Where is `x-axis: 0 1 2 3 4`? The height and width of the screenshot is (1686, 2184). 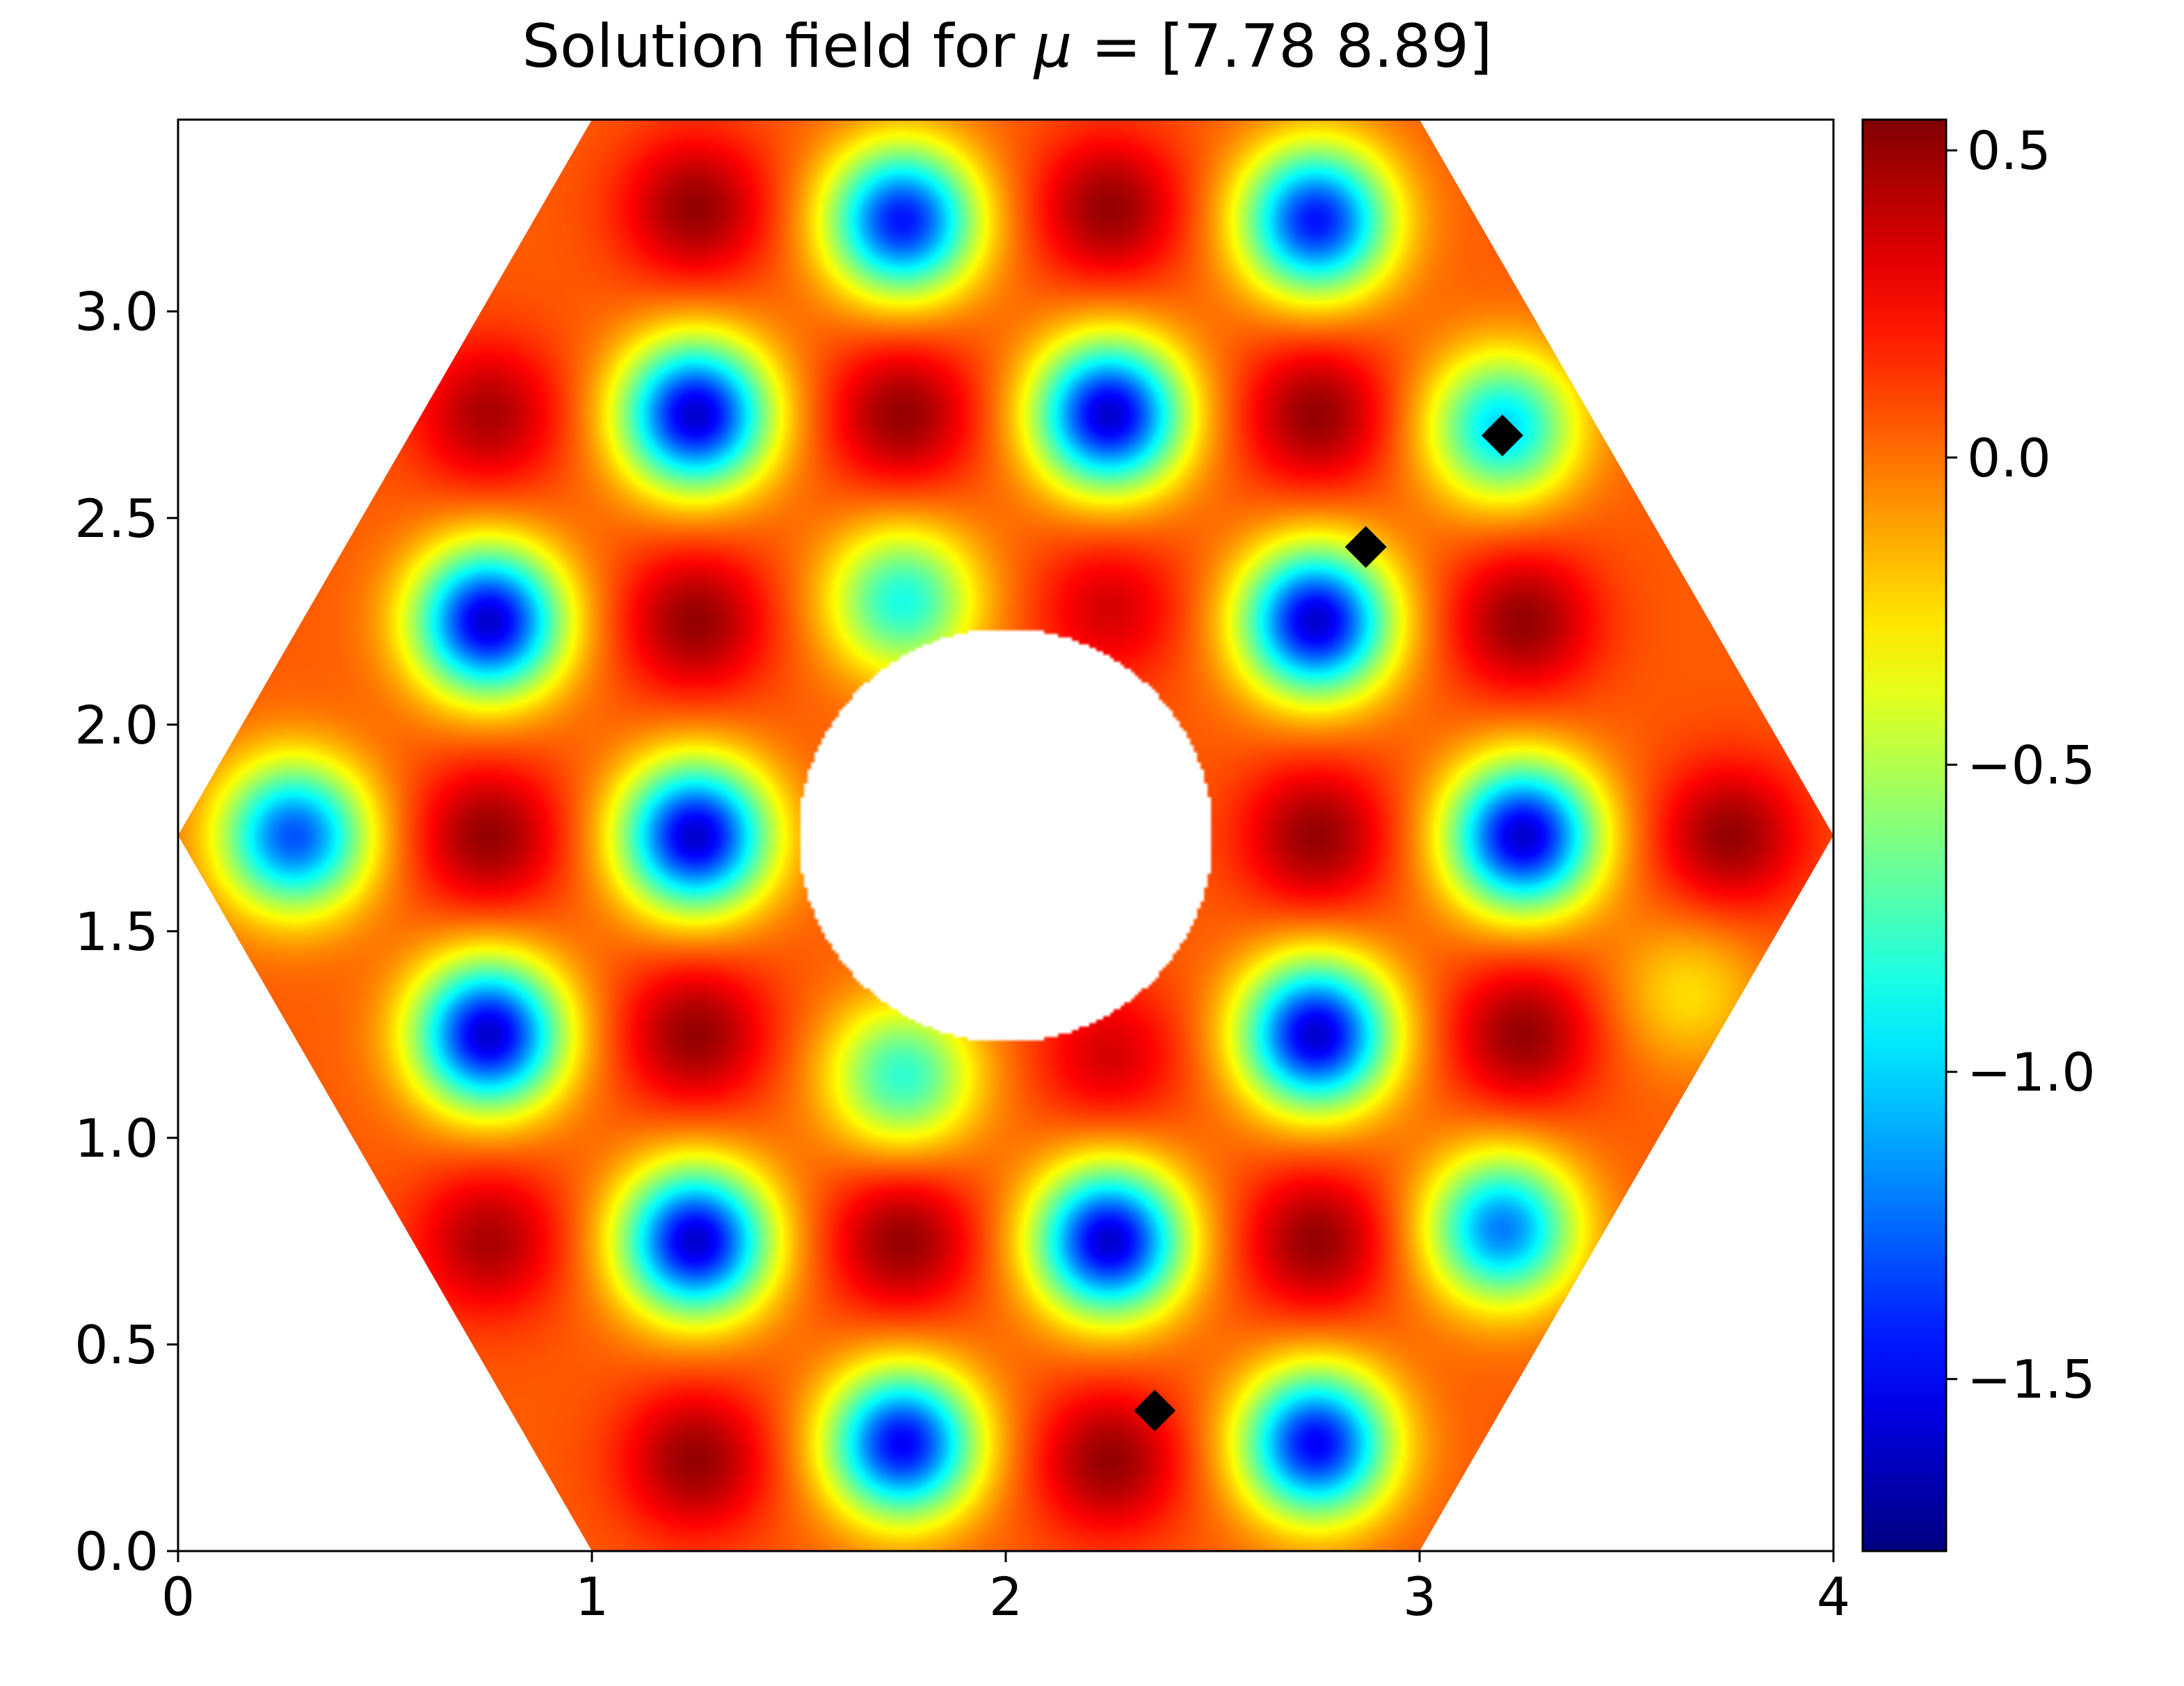
x-axis: 0 1 2 3 4 is located at coordinates (1005, 1589).